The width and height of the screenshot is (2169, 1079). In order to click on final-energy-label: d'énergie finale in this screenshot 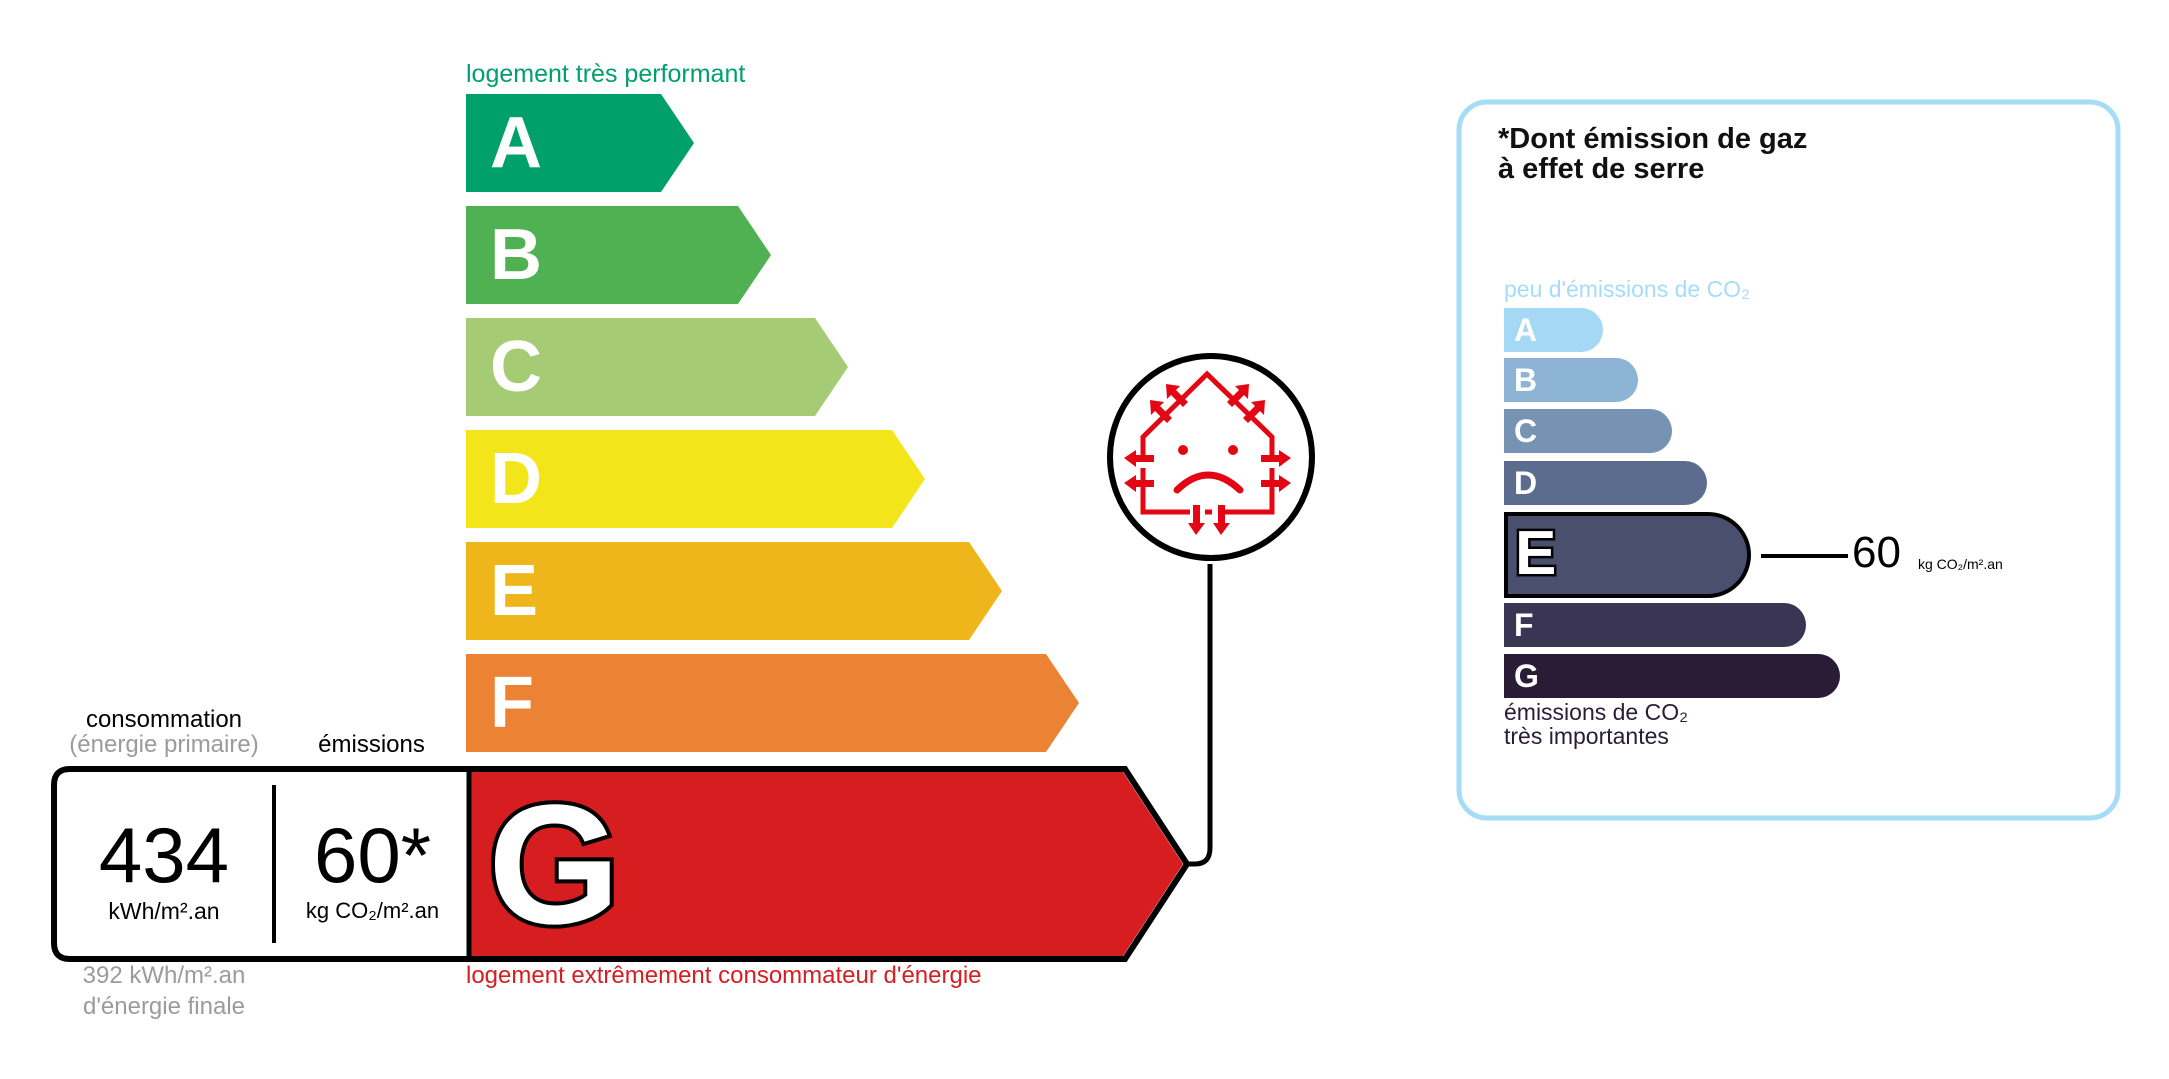, I will do `click(164, 1006)`.